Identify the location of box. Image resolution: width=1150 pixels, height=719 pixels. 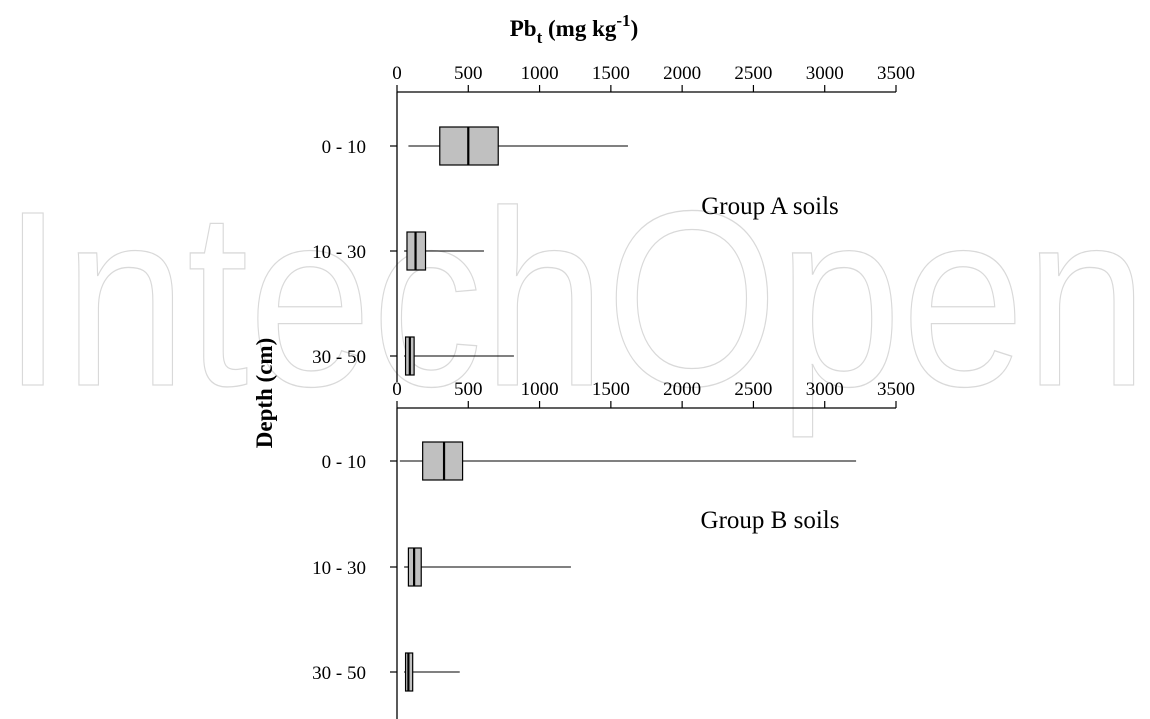
(443, 461).